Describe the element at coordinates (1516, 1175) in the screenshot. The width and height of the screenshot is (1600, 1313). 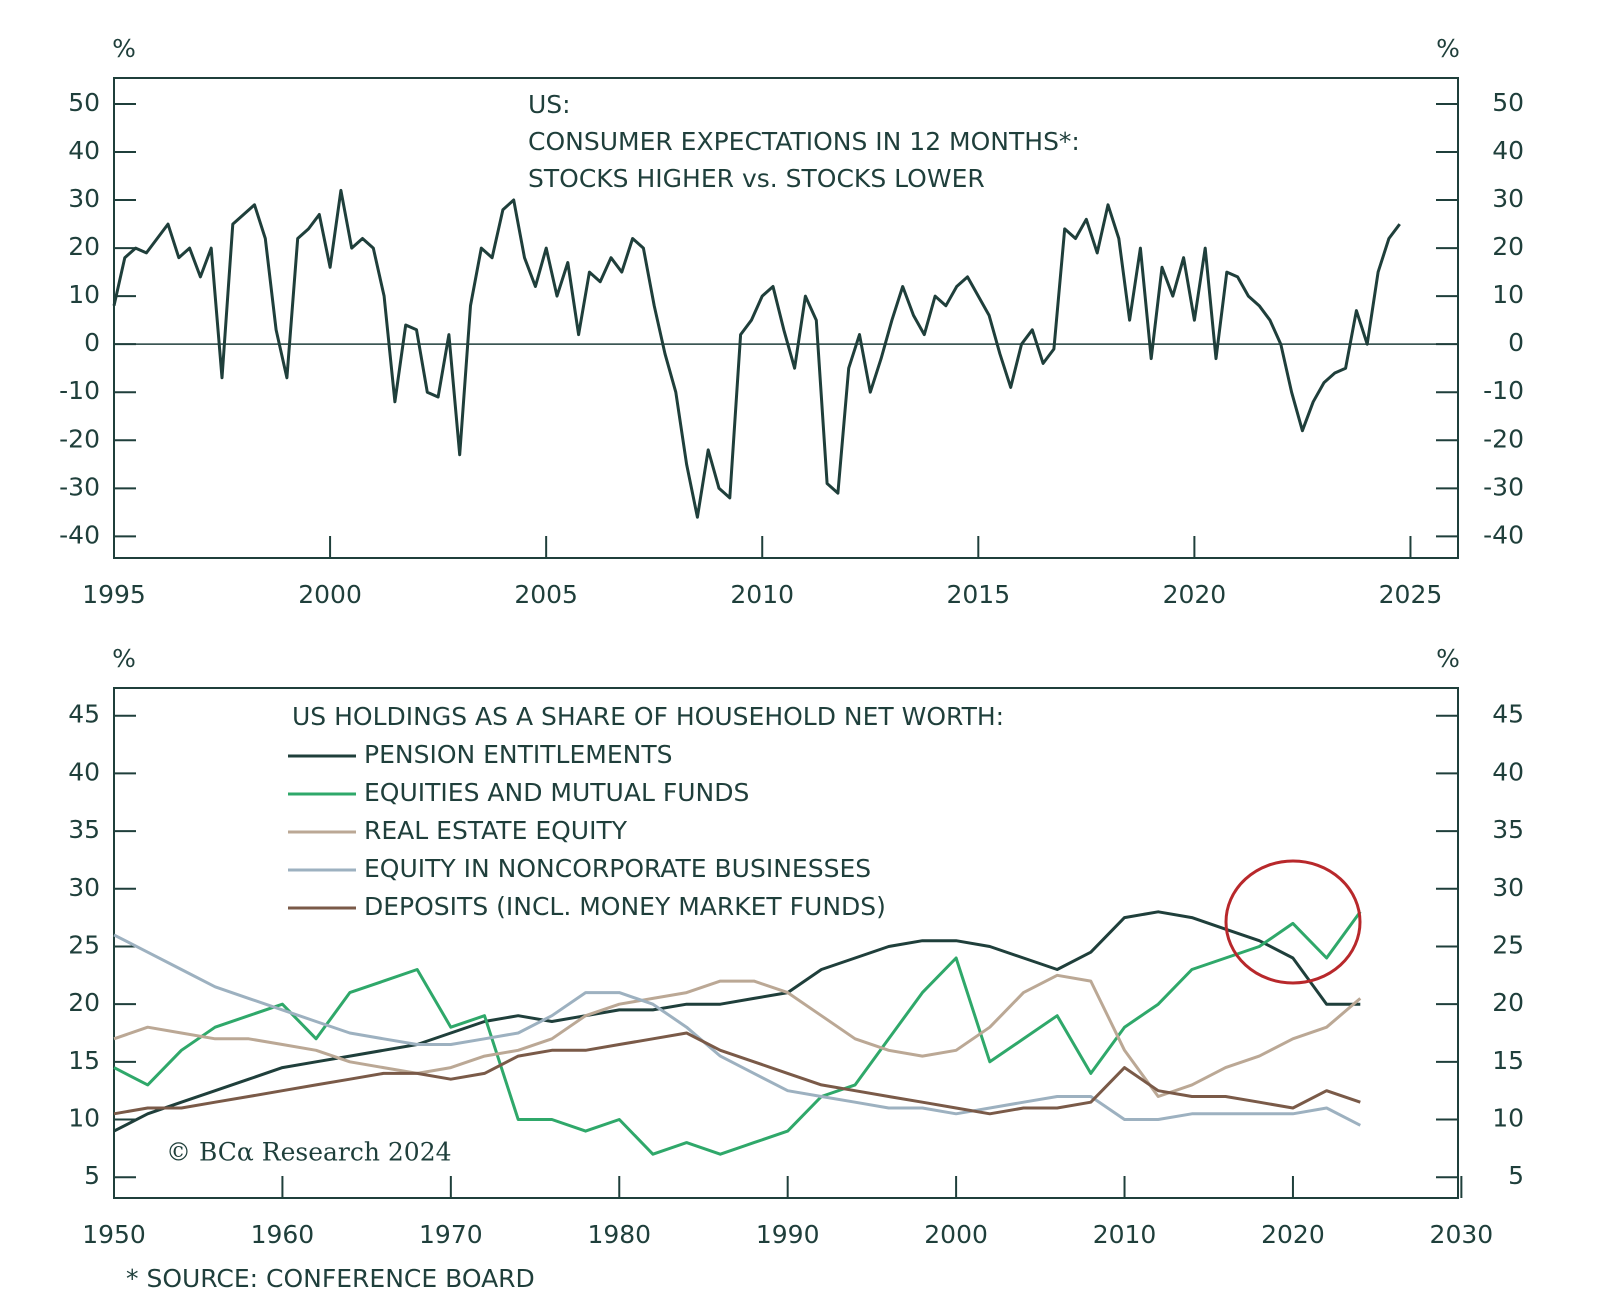
I see `y2-tick-label: 5` at that location.